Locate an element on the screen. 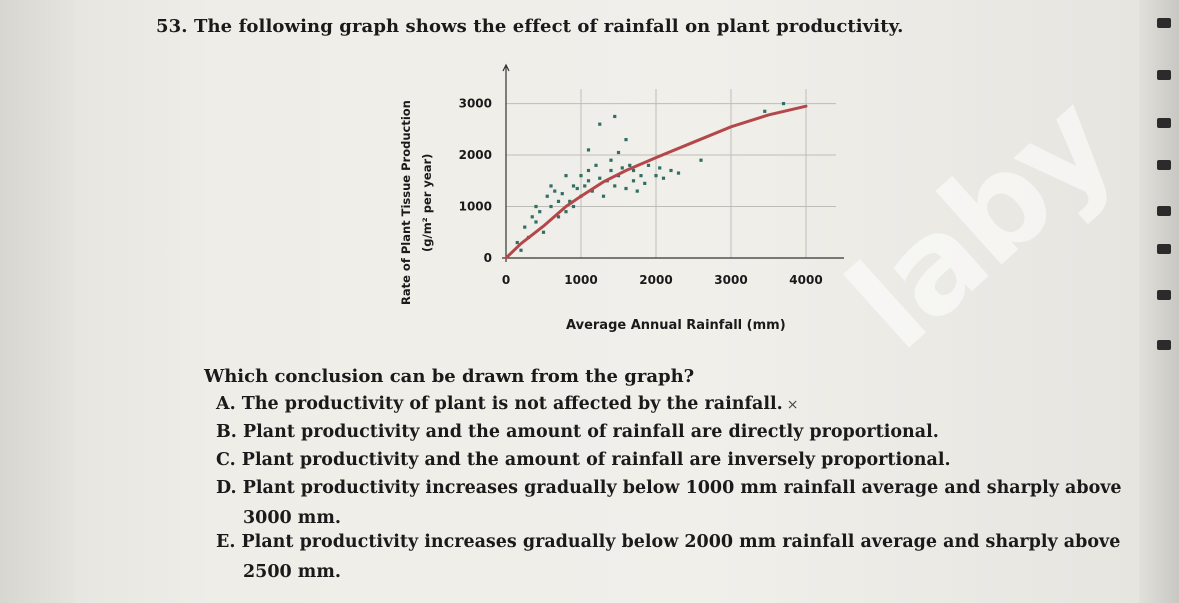  chart-trend is located at coordinates (656, 182).